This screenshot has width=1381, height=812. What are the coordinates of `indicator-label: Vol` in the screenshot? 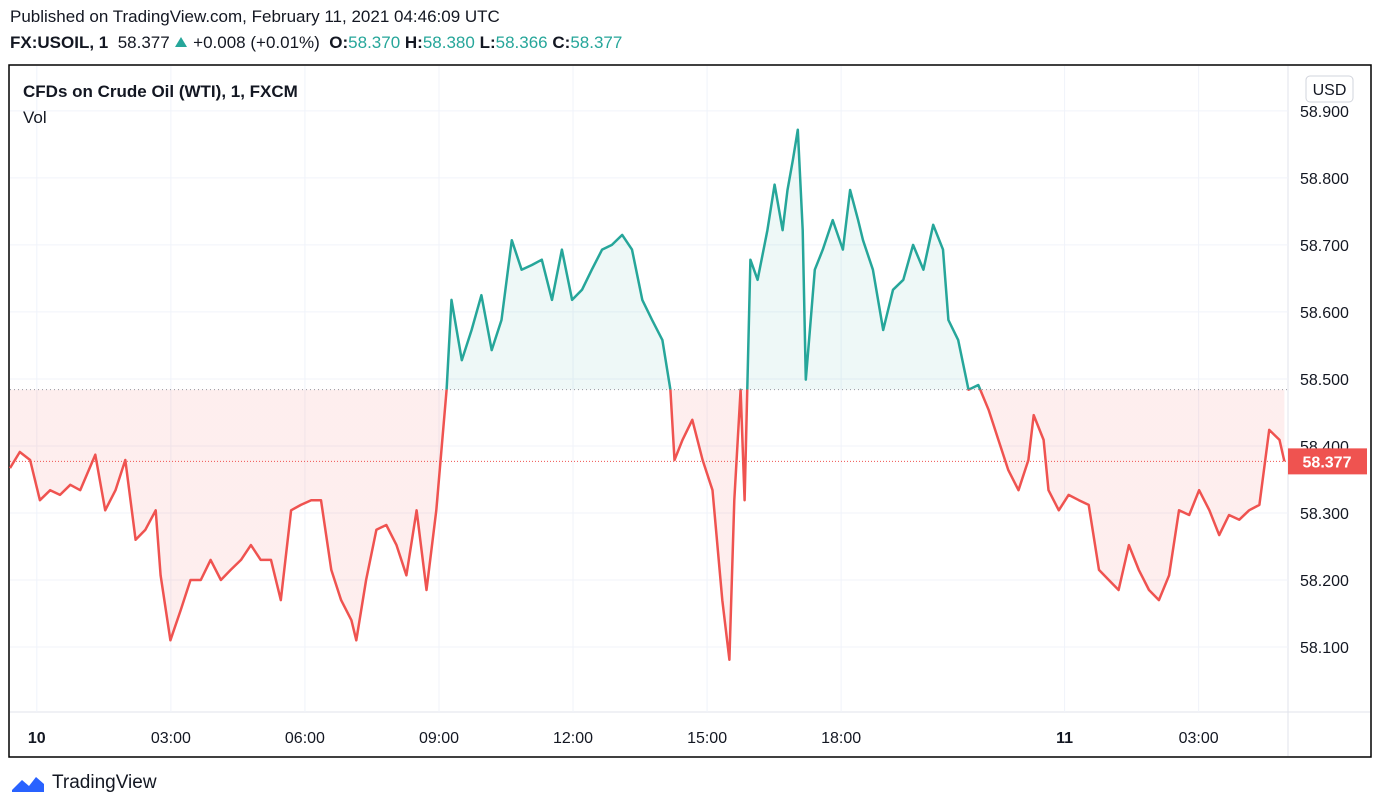 It's located at (35, 117).